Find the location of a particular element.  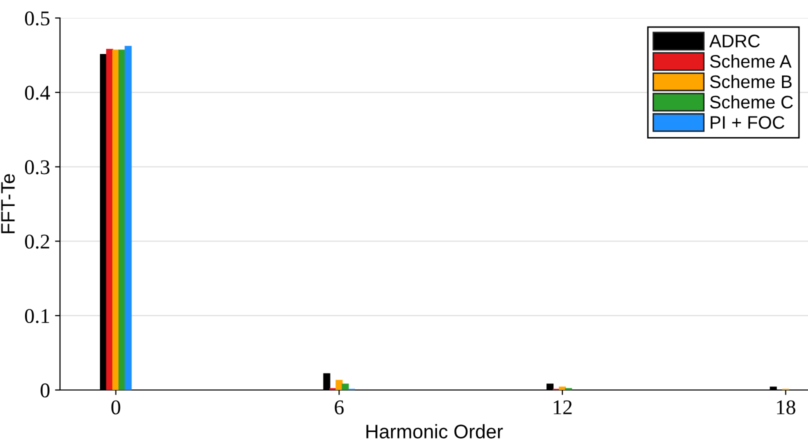

legend-label: Scheme A is located at coordinates (751, 61).